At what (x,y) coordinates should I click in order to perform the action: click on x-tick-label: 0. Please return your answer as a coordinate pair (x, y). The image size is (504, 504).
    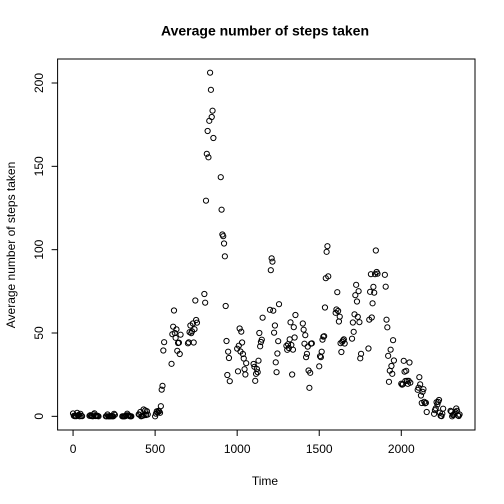
    Looking at the image, I should click on (73, 449).